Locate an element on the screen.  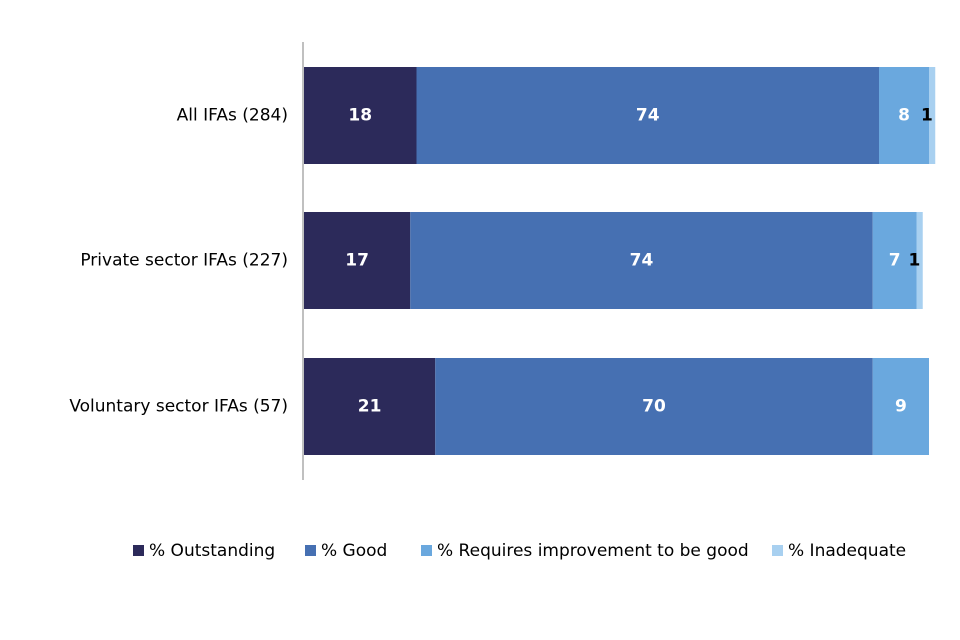
legend-swatch-inadequate is located at coordinates (777, 550).